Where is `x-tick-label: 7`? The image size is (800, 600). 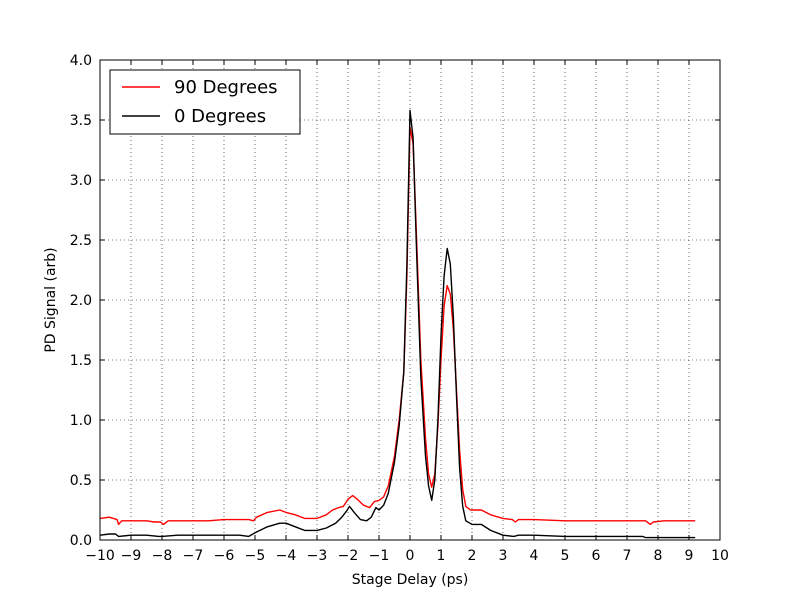 x-tick-label: 7 is located at coordinates (627, 556).